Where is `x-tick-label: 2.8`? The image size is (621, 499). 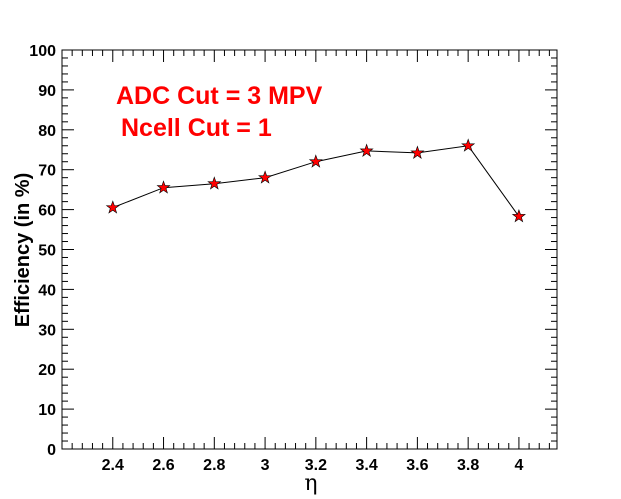 x-tick-label: 2.8 is located at coordinates (214, 465).